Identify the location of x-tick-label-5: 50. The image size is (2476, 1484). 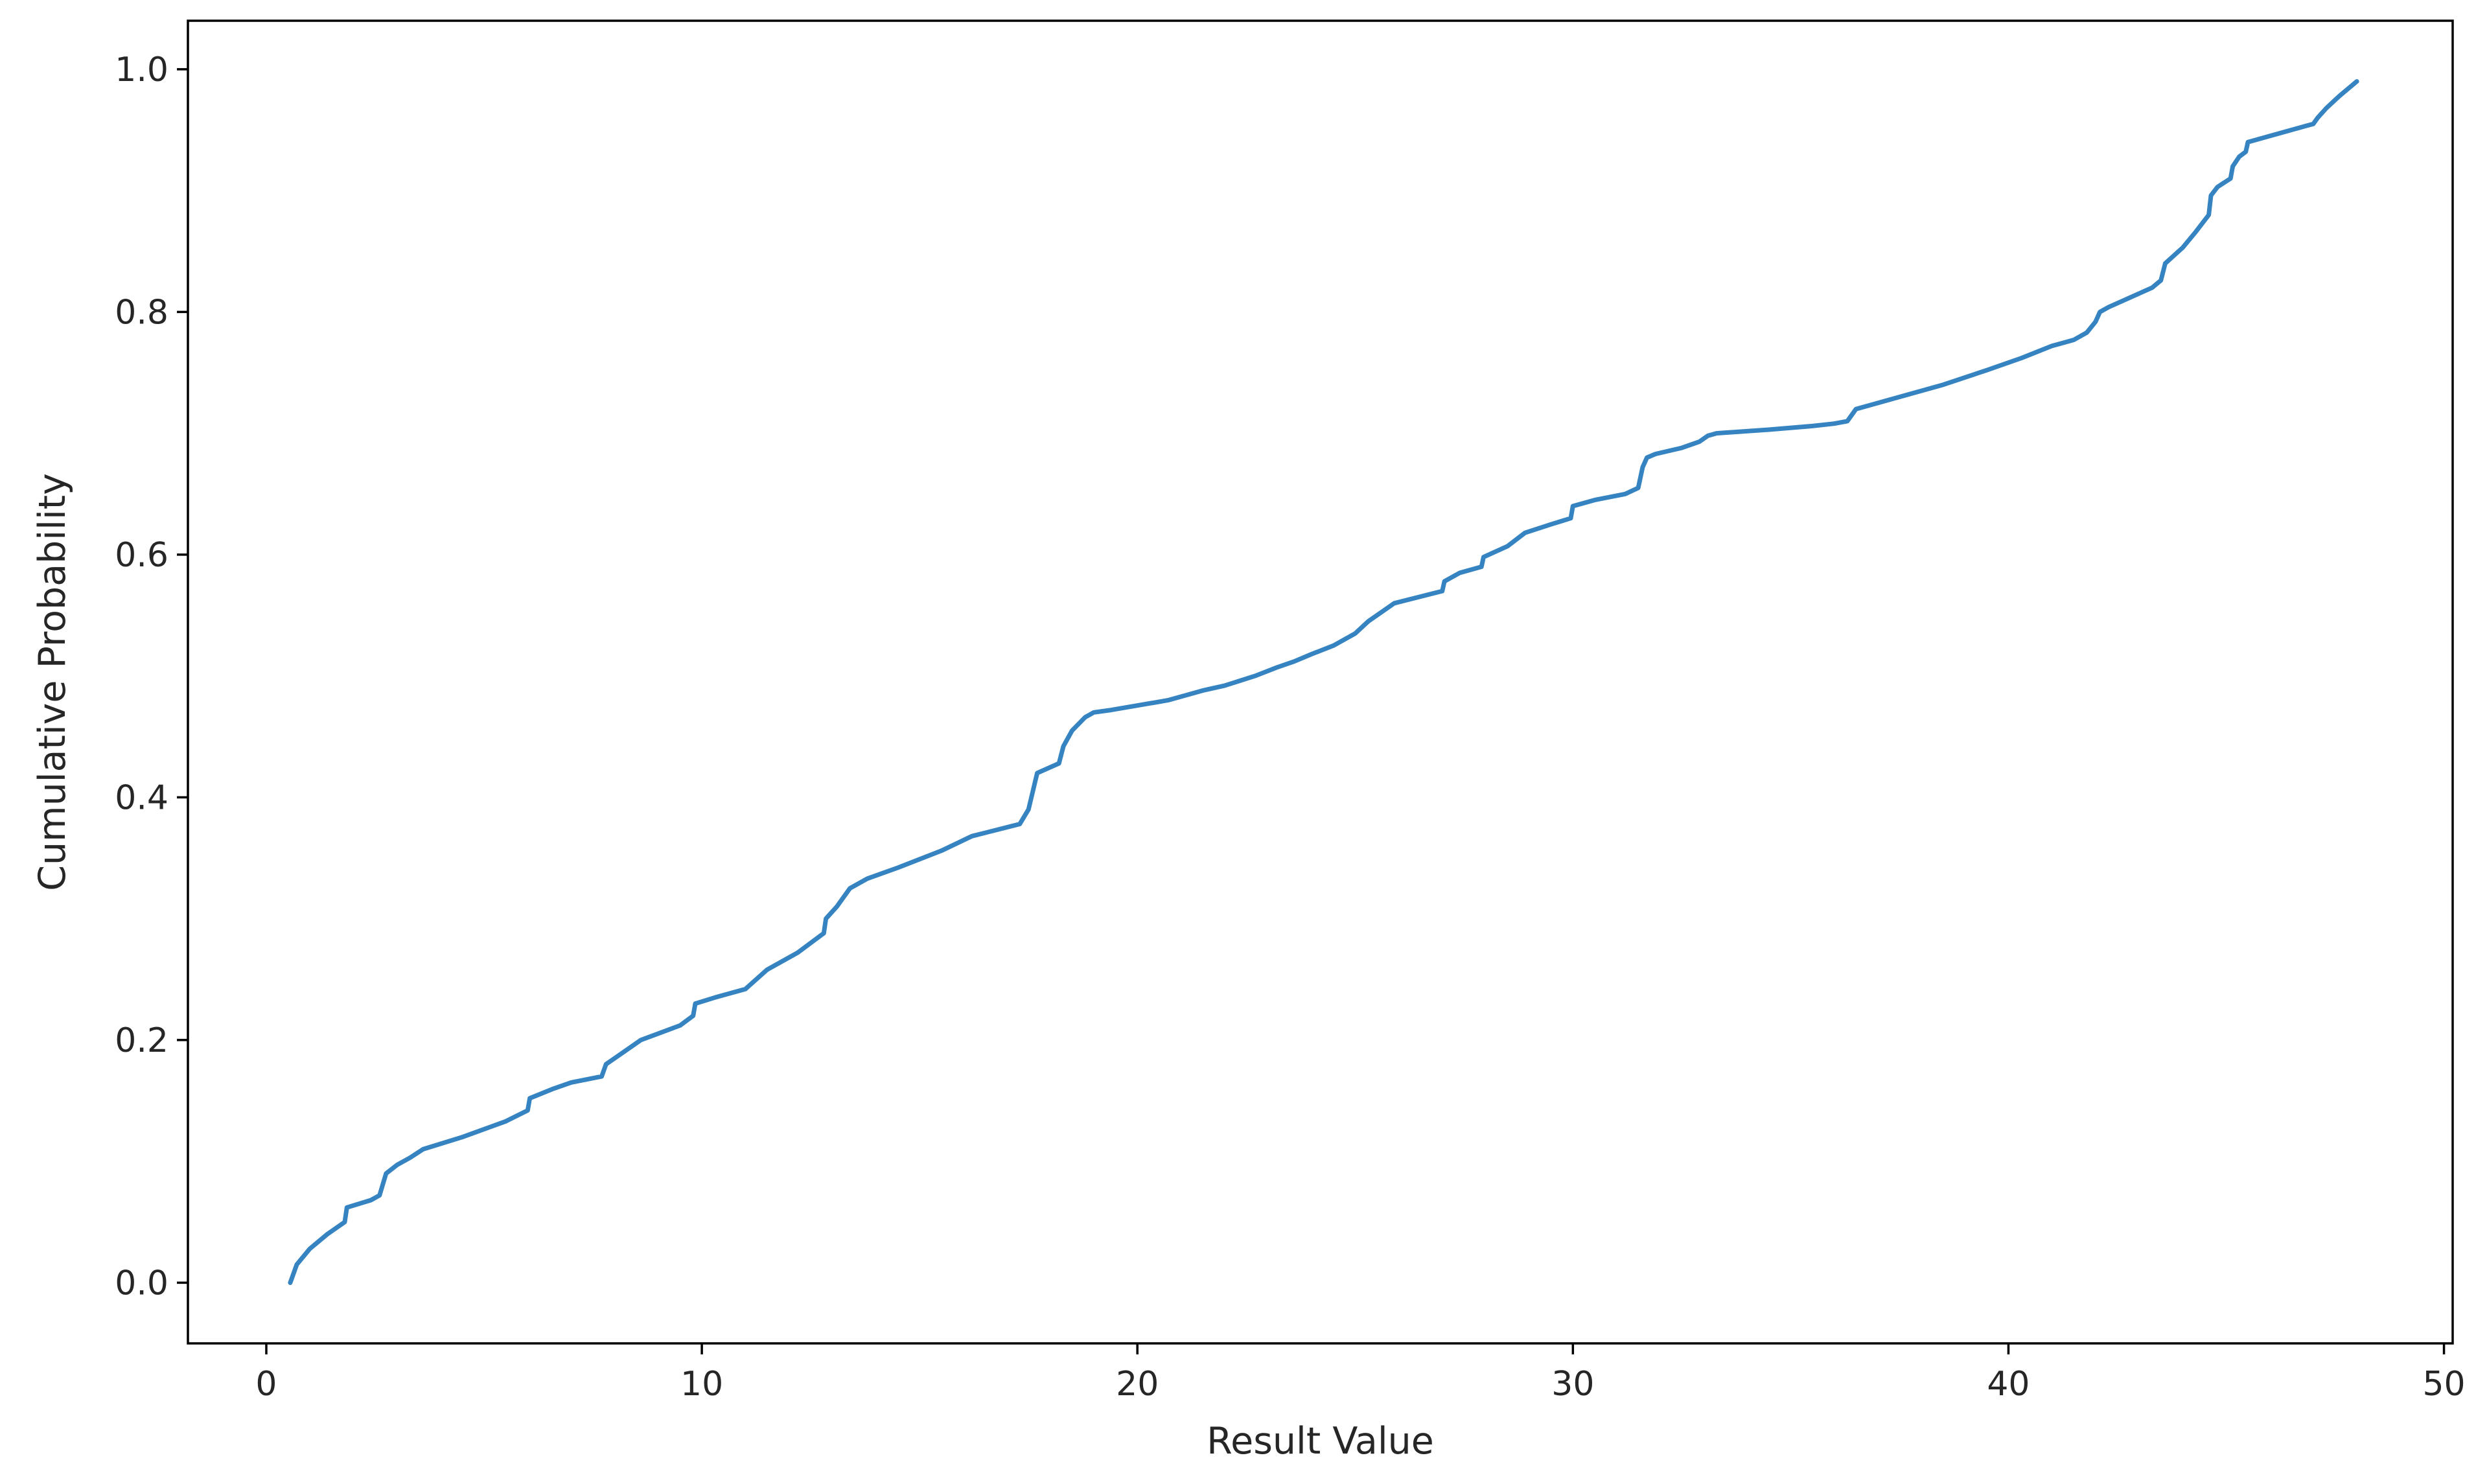
(2443, 1384).